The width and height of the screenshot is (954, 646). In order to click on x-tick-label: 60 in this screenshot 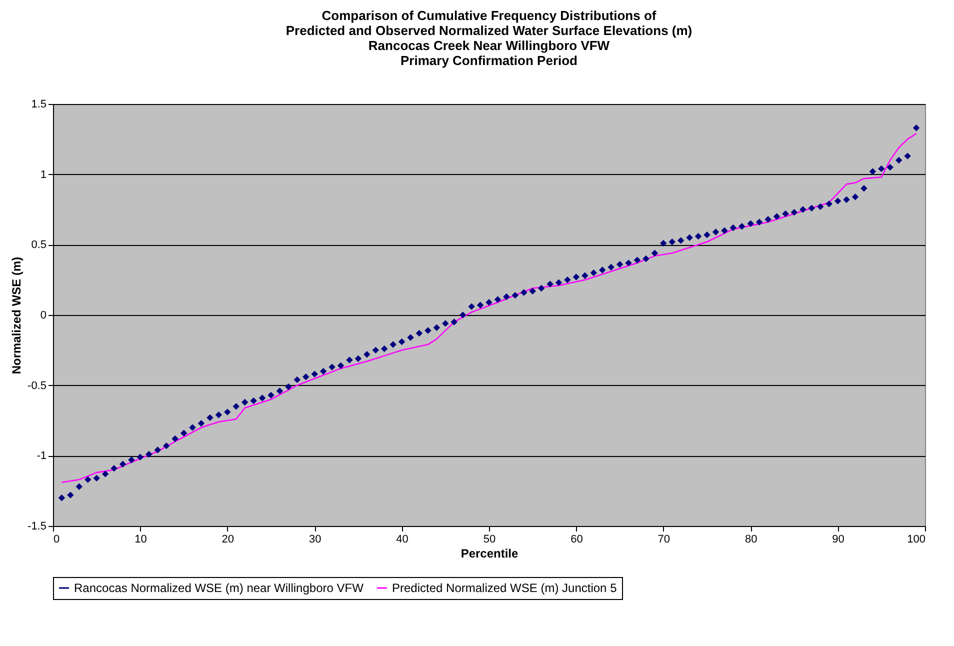, I will do `click(576, 540)`.